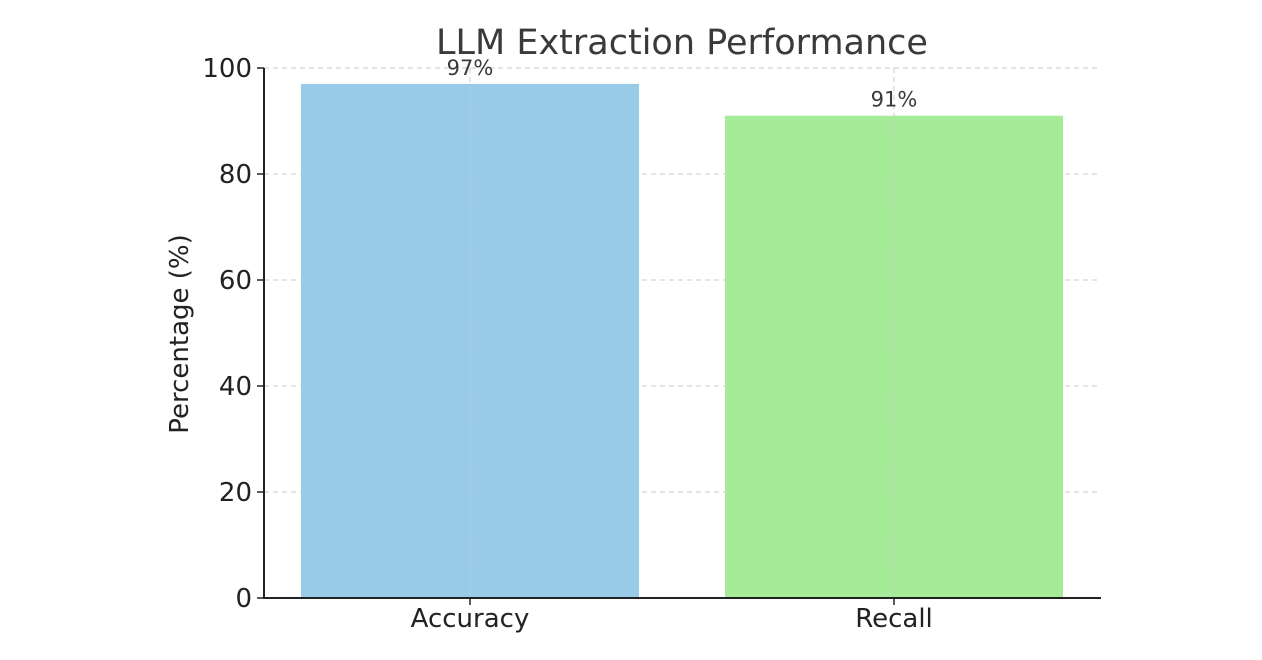 Image resolution: width=1262 pixels, height=660 pixels. I want to click on y-tick-label-80: 80, so click(235, 175).